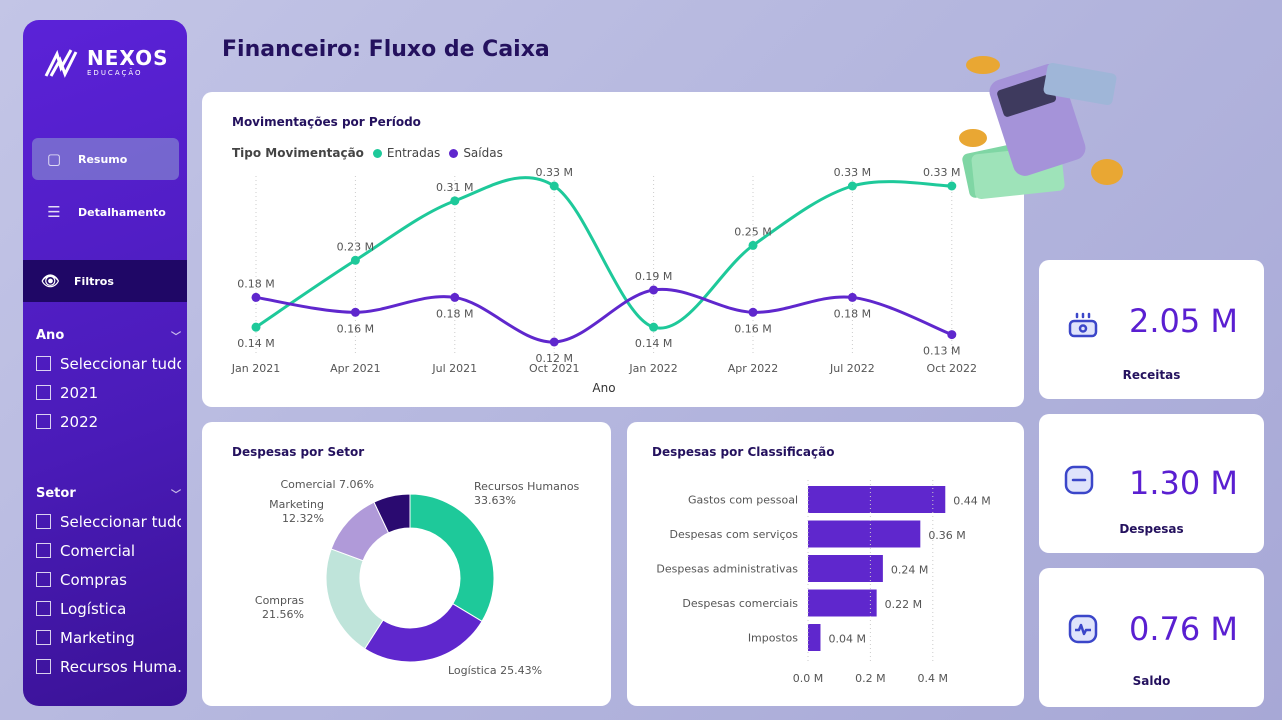 The height and width of the screenshot is (720, 1282). Describe the element at coordinates (743, 452) in the screenshot. I see `chart-title: Despesas por Classificação` at that location.